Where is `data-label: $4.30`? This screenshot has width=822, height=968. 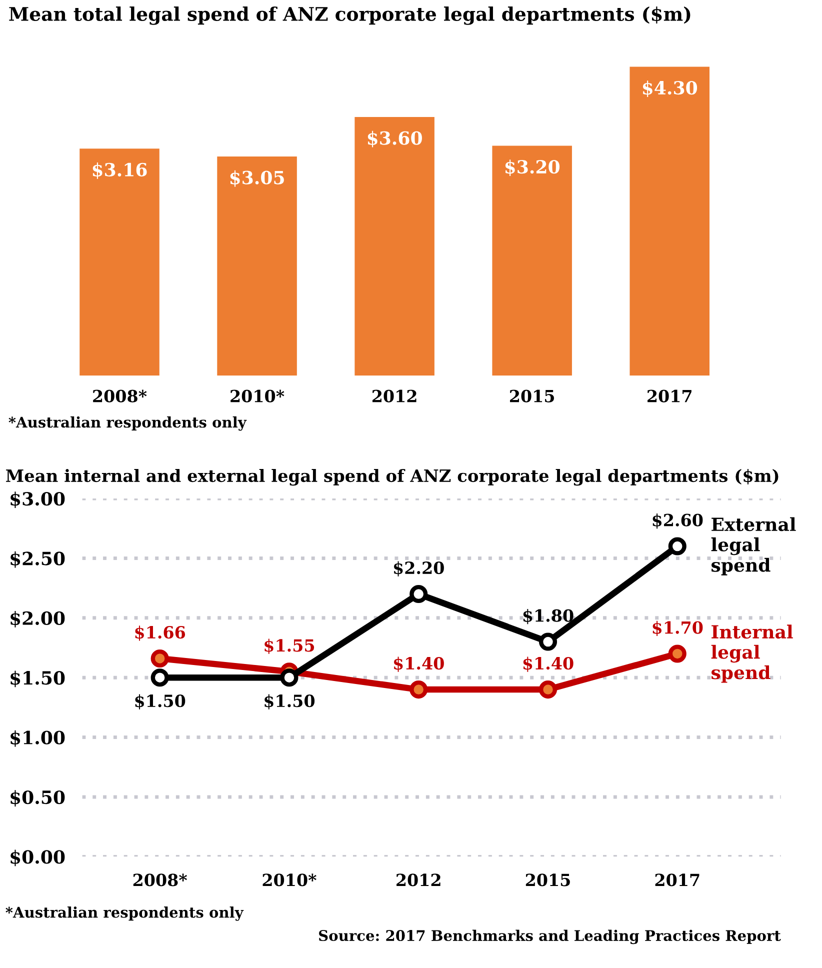 data-label: $4.30 is located at coordinates (670, 88).